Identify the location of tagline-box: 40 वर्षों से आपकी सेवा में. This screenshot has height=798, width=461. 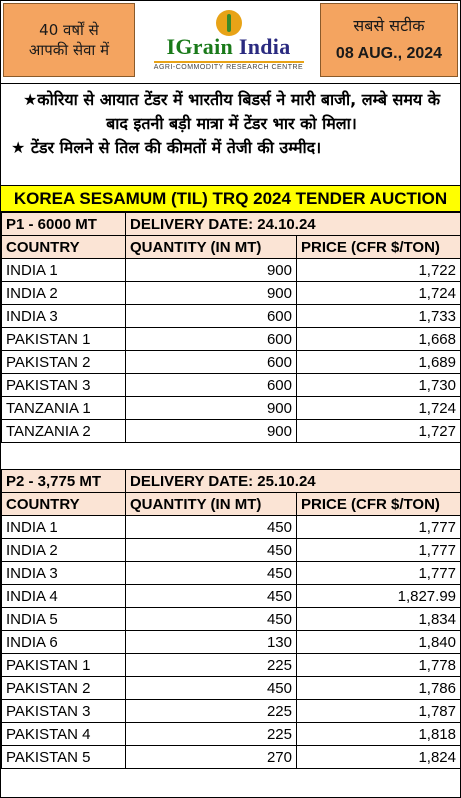
(69, 40).